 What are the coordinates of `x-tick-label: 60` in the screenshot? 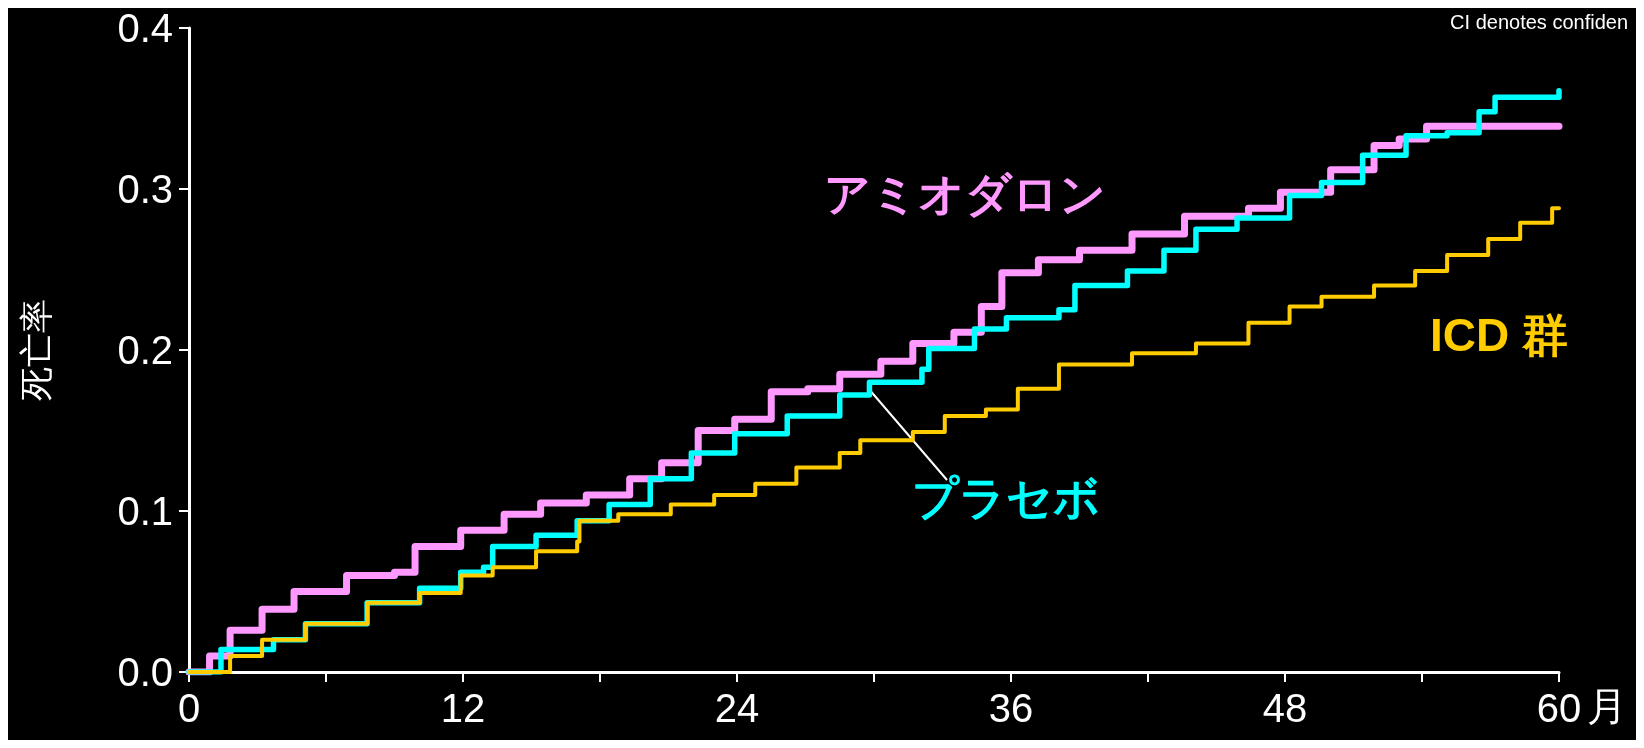 It's located at (1559, 708).